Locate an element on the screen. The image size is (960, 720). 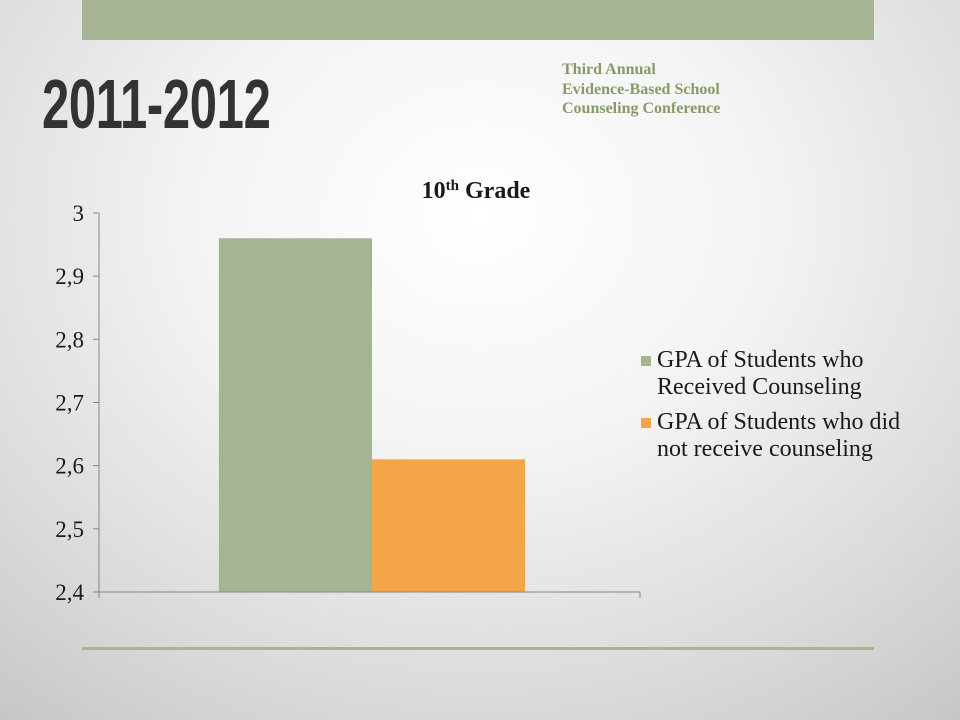
chart-title: 10th Grade is located at coordinates (476, 188).